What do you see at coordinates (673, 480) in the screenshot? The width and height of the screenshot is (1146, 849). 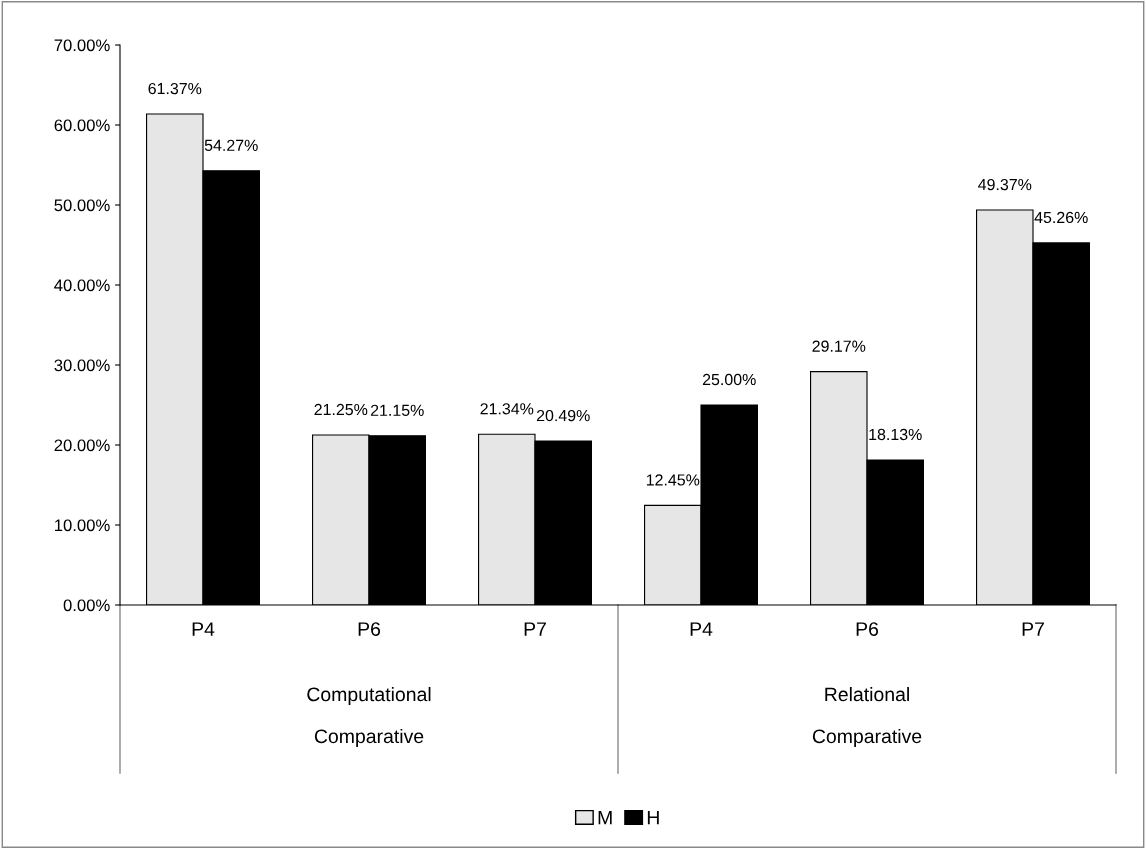 I see `data-label: 12.45%` at bounding box center [673, 480].